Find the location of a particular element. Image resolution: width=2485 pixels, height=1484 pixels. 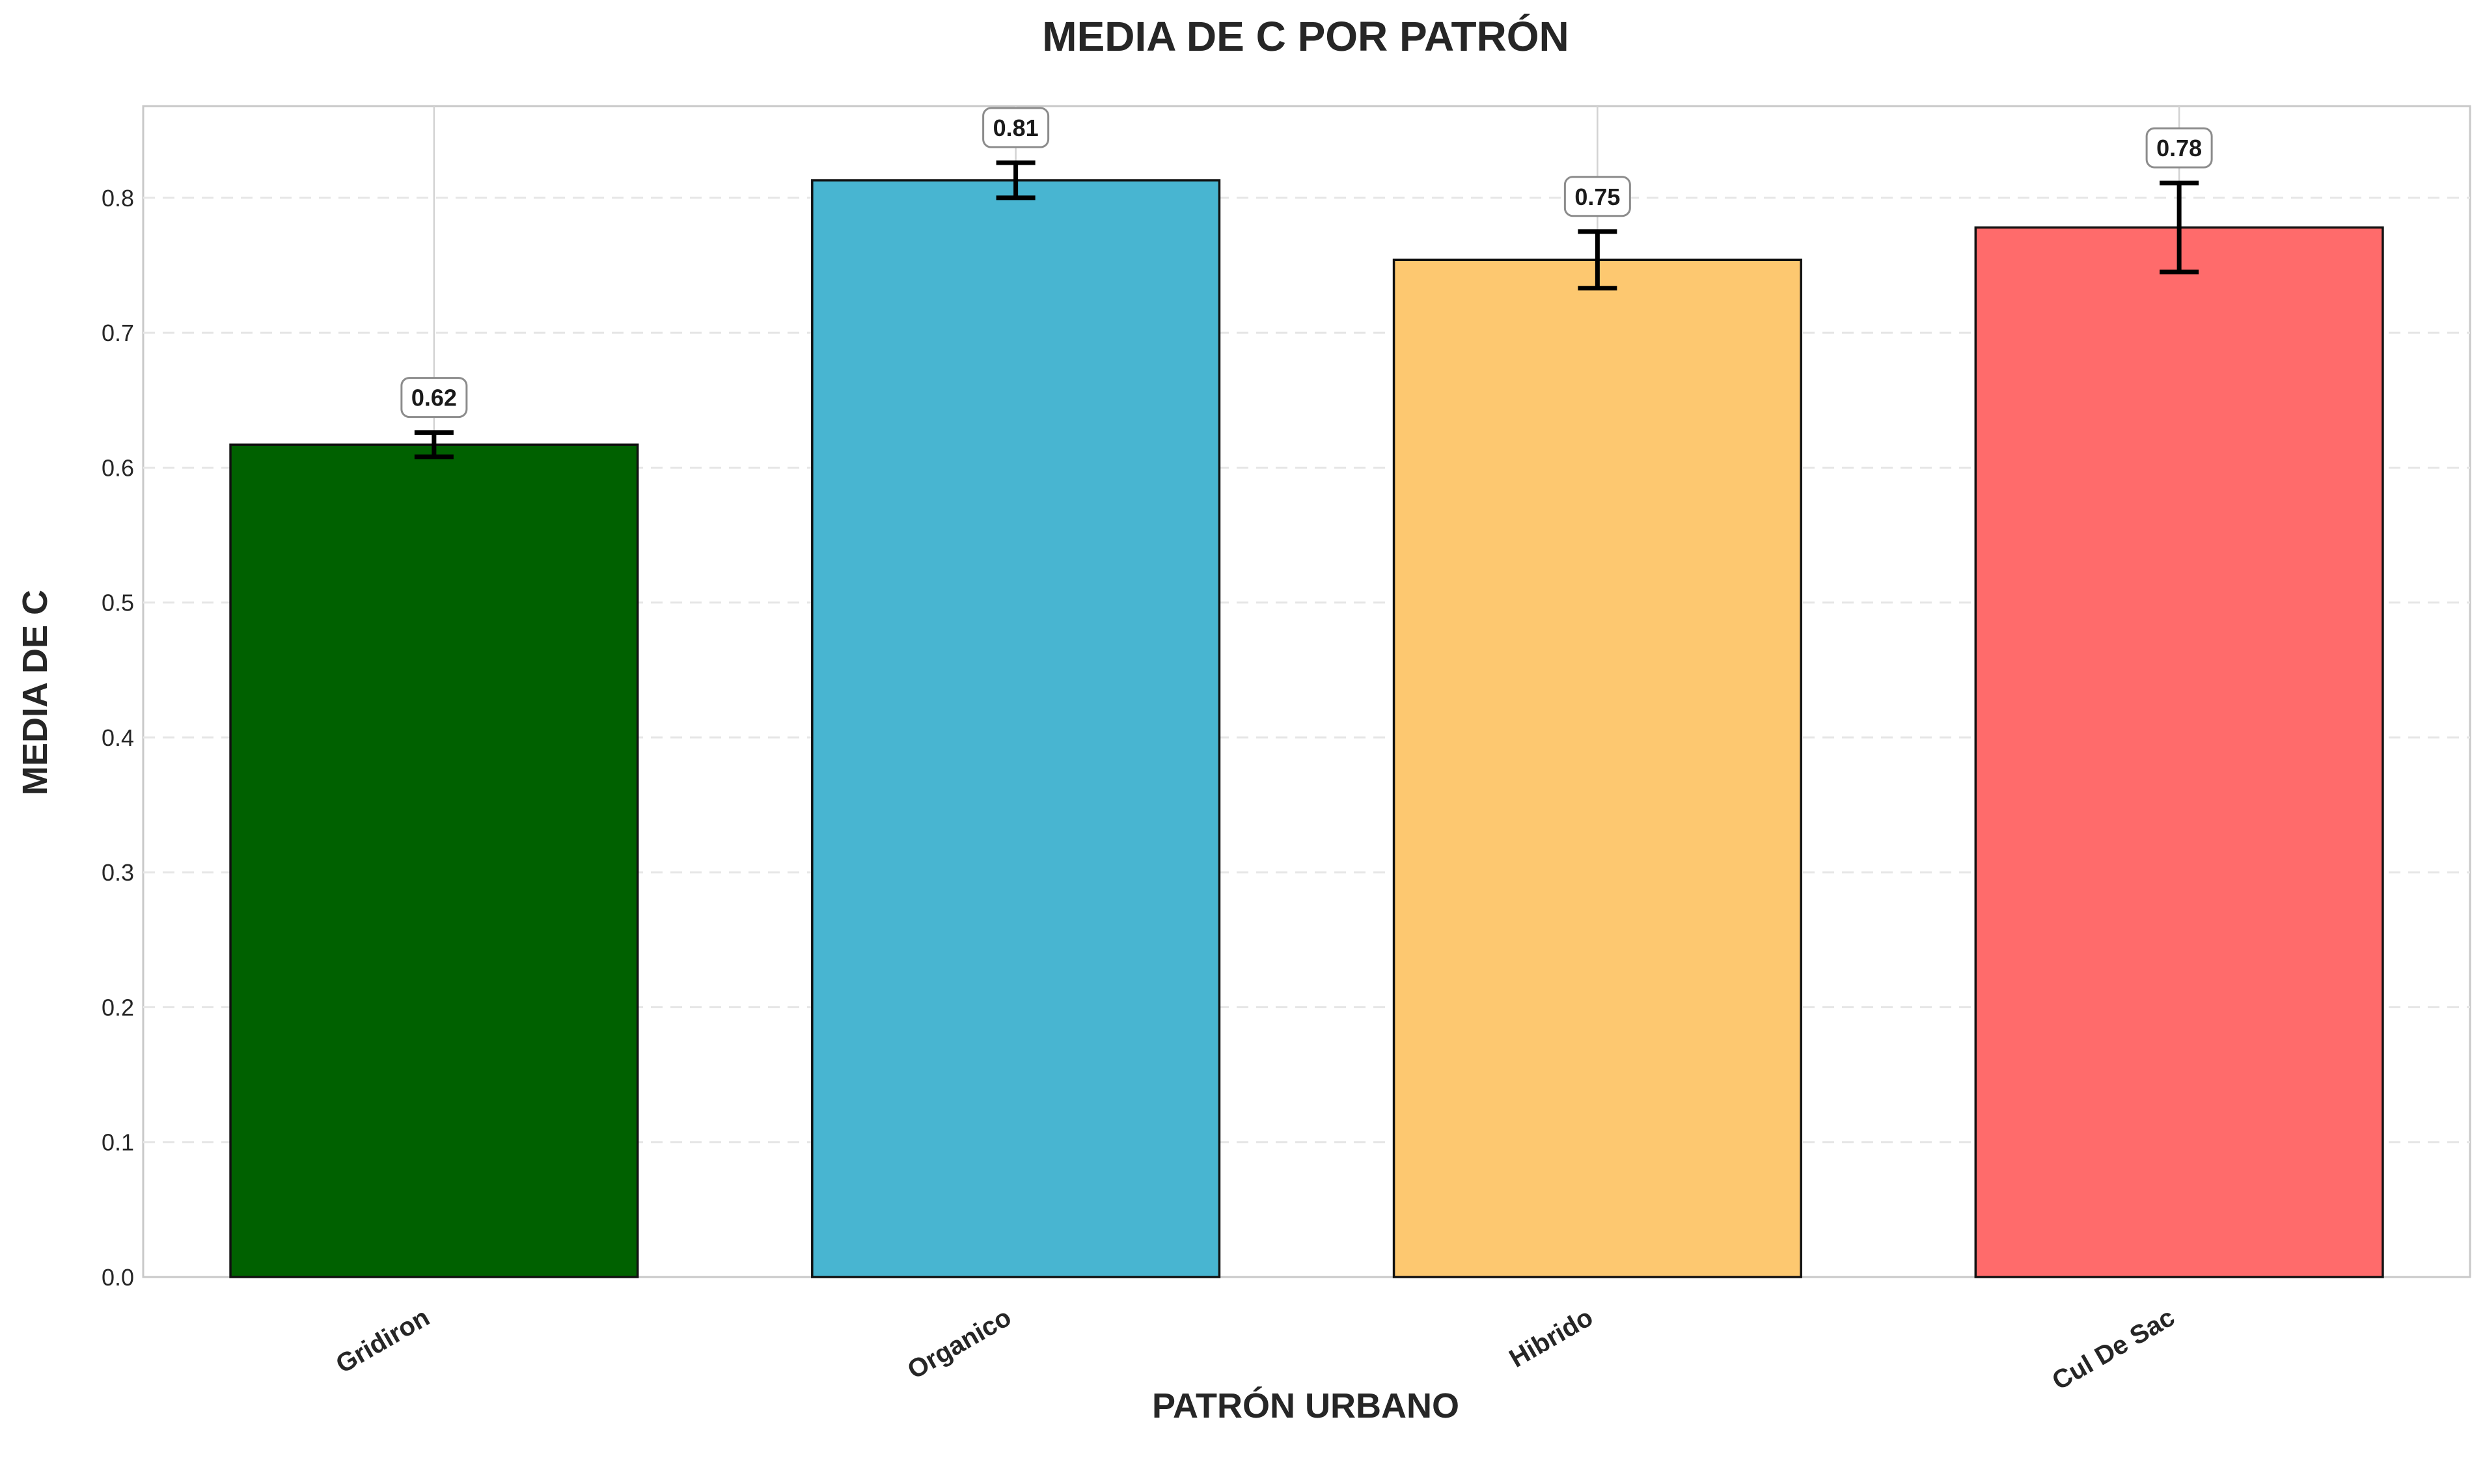

y-tick-label: 0.0 is located at coordinates (118, 1277).